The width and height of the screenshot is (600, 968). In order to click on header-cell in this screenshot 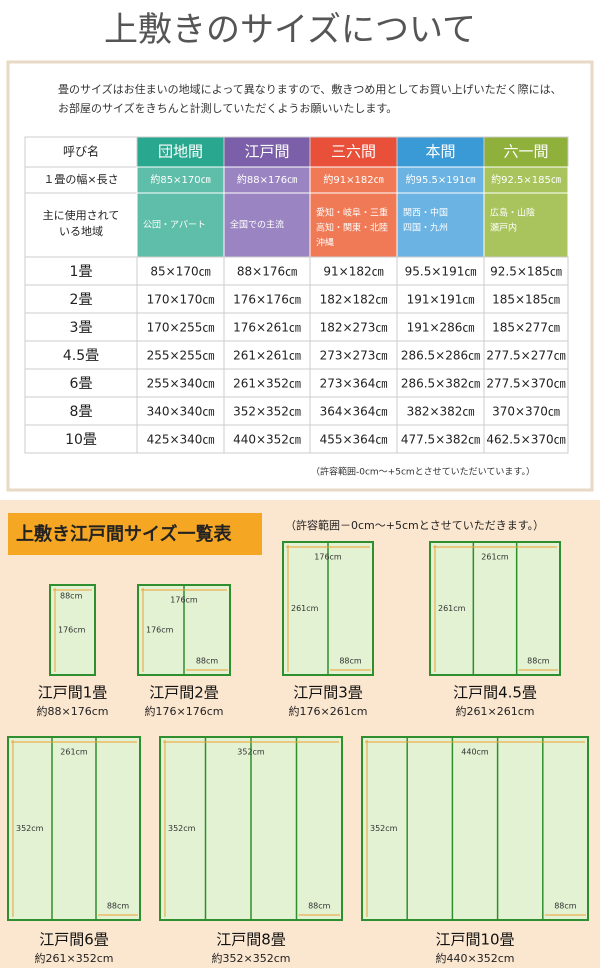, I will do `click(440, 152)`.